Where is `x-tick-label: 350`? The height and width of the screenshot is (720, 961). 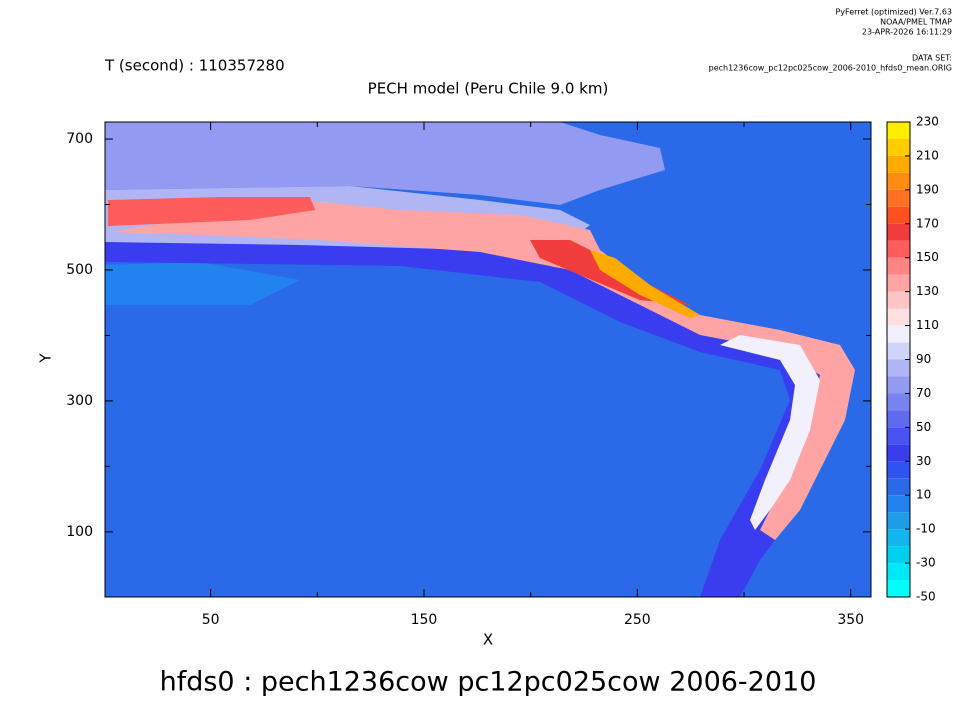 x-tick-label: 350 is located at coordinates (850, 620).